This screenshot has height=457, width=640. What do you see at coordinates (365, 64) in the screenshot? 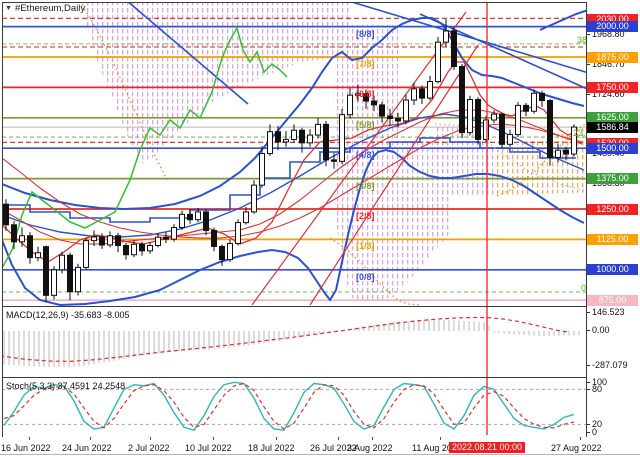
I see `murrey-level-label: [7/8]` at bounding box center [365, 64].